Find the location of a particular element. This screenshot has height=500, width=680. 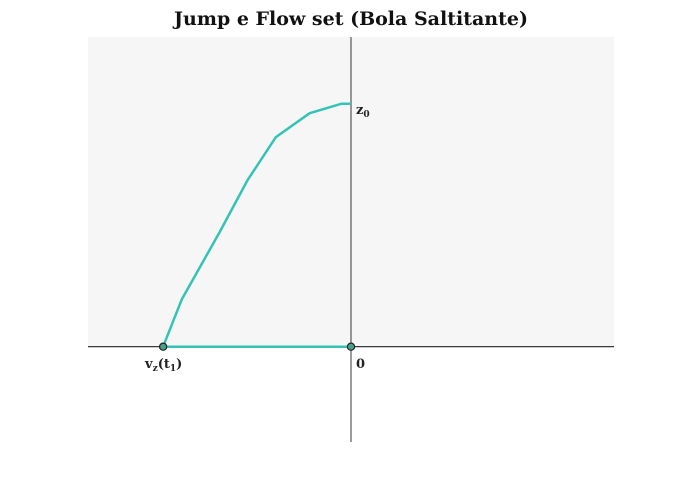

origin-label: 0 is located at coordinates (360, 364).